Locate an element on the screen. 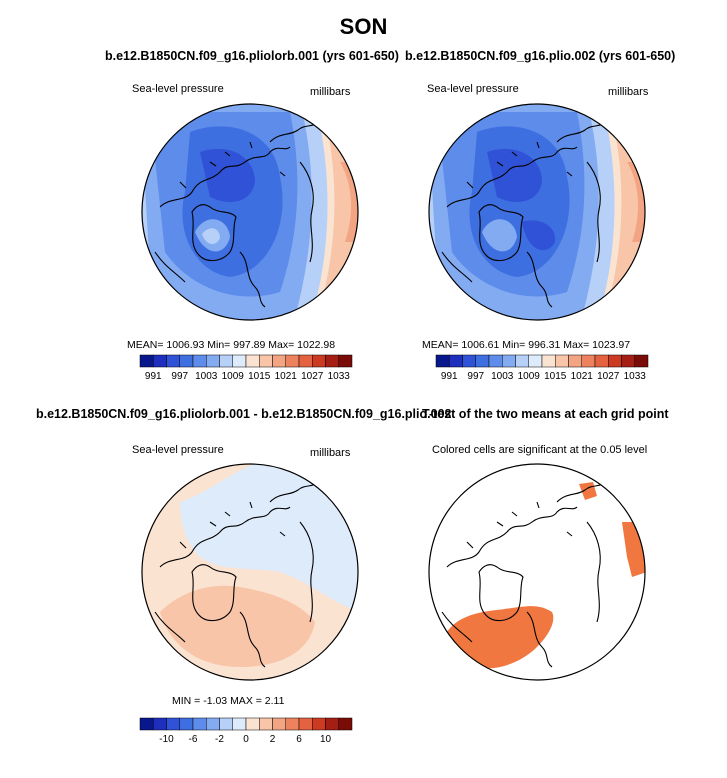 This screenshot has height=778, width=727. colorbar-panel2-tick-label: 1009 is located at coordinates (529, 376).